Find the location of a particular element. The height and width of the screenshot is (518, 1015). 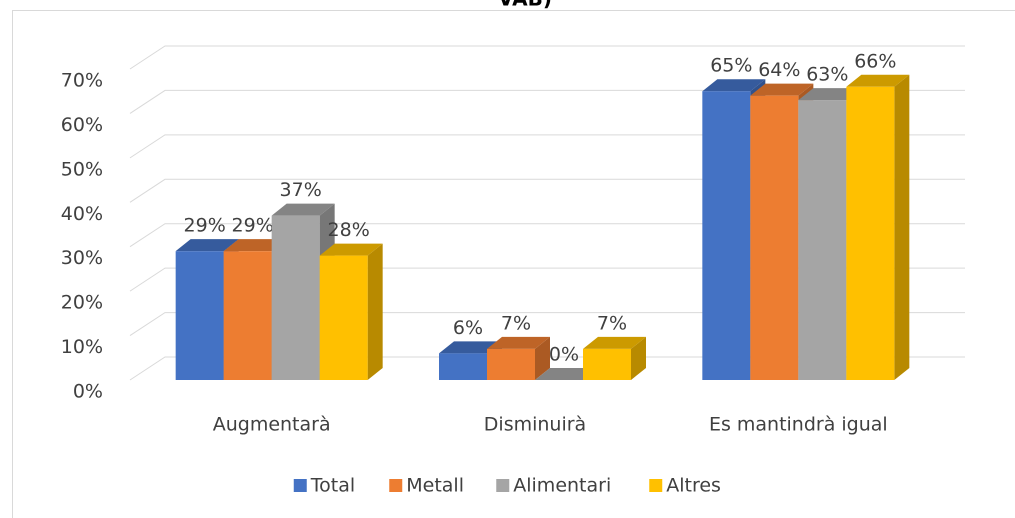

value-label: 6% is located at coordinates (468, 328).